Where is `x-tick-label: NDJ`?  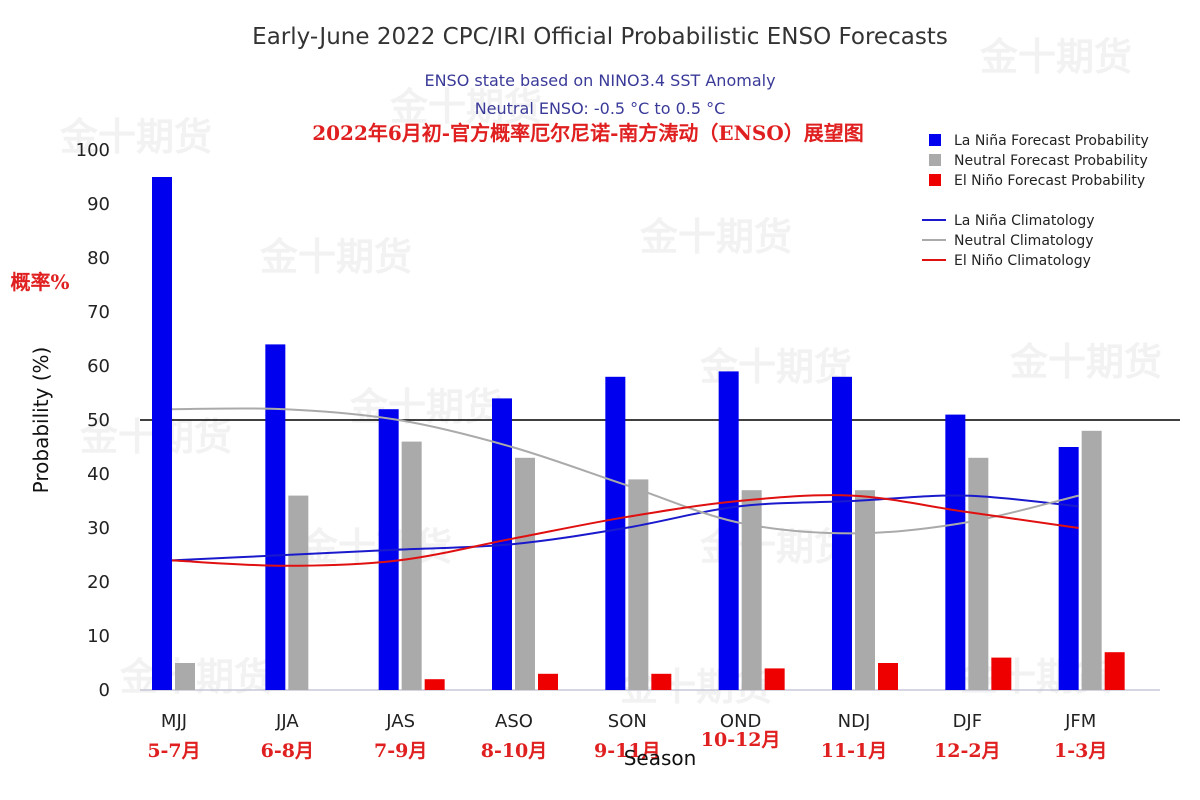 x-tick-label: NDJ is located at coordinates (854, 721).